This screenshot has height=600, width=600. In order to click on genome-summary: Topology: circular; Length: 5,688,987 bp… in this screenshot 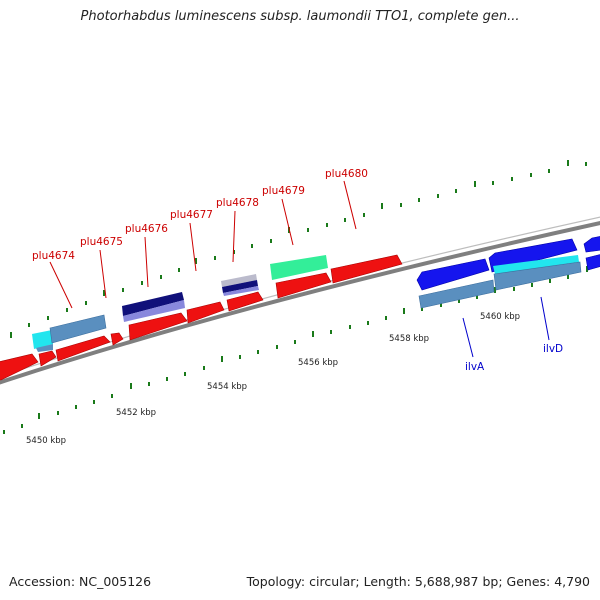, I will do `click(418, 581)`.